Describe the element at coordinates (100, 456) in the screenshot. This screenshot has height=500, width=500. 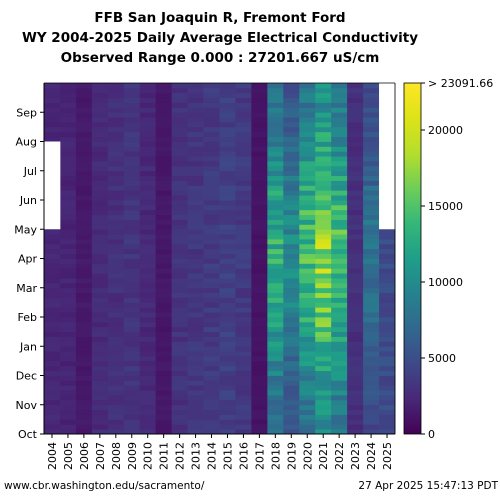
I see `x-tick-label: 2007` at that location.